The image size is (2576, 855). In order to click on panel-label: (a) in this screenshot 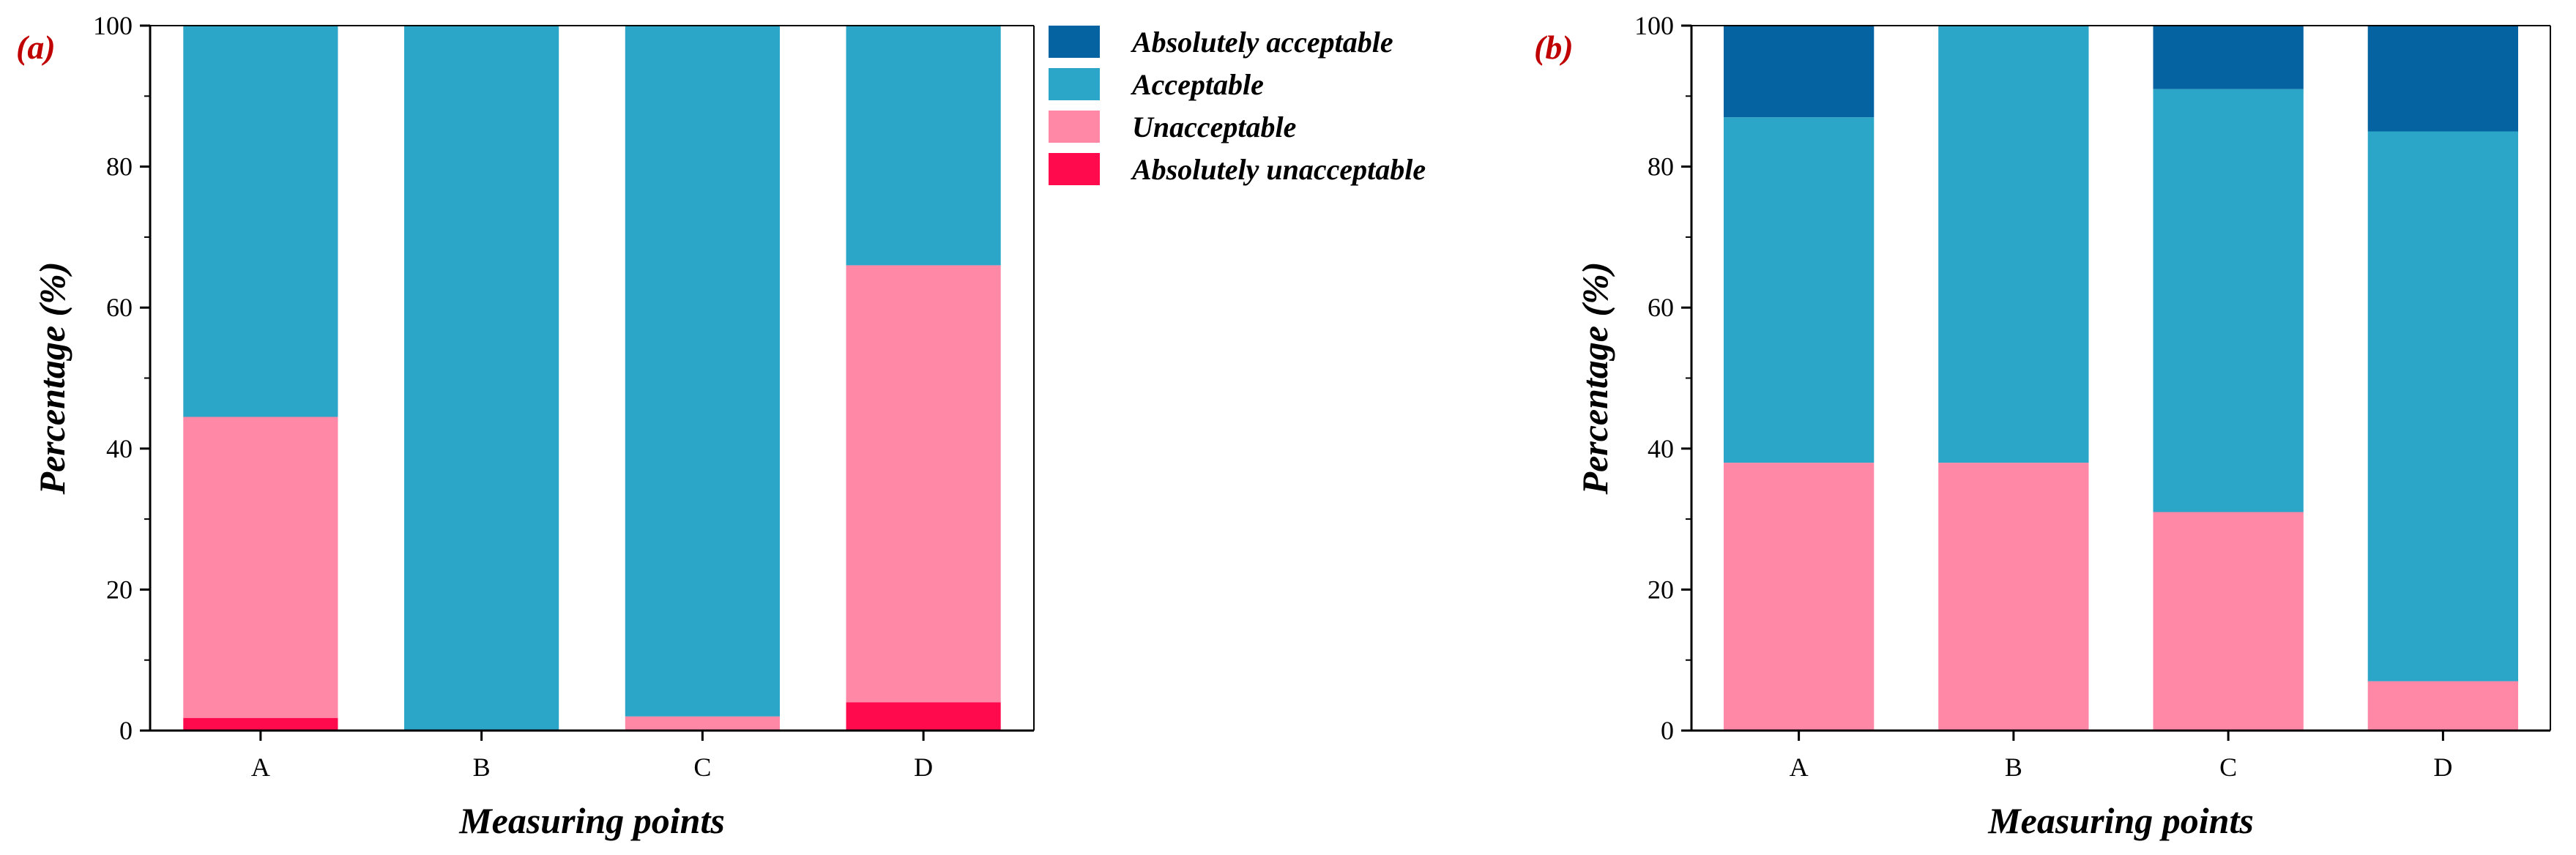, I will do `click(36, 48)`.